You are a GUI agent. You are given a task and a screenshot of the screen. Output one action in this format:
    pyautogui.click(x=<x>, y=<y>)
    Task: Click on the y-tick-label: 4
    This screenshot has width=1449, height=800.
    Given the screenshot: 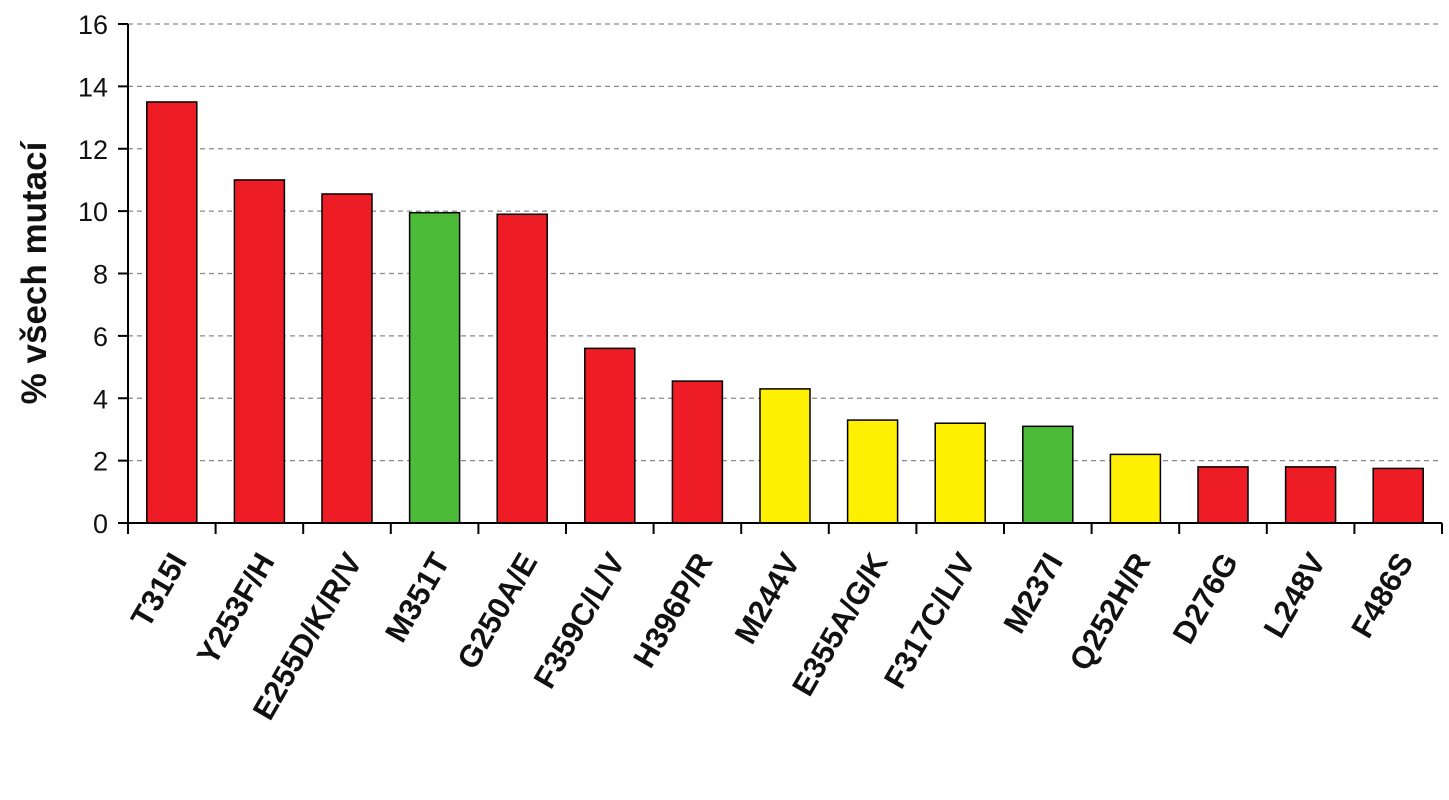 What is the action you would take?
    pyautogui.click(x=100, y=399)
    